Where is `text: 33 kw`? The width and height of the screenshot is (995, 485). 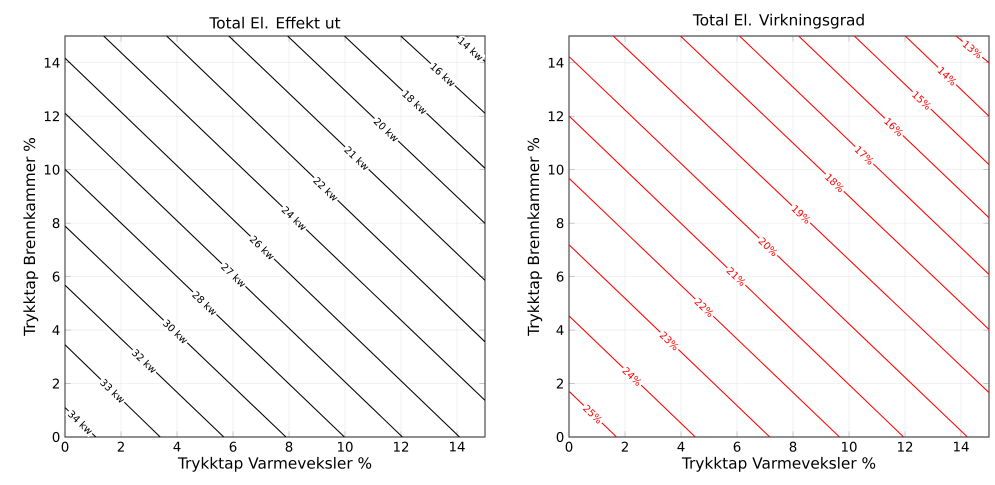 text: 33 kw is located at coordinates (112, 390).